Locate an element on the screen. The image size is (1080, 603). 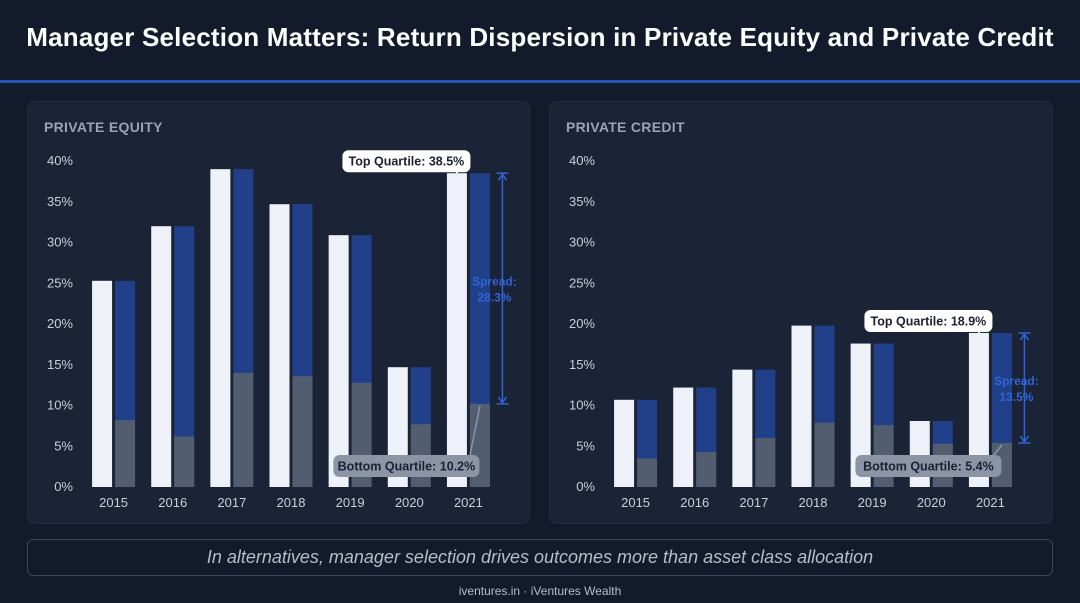
bottom-quartile-callout-text: Bottom Quartile: 5.4% is located at coordinates (928, 467).